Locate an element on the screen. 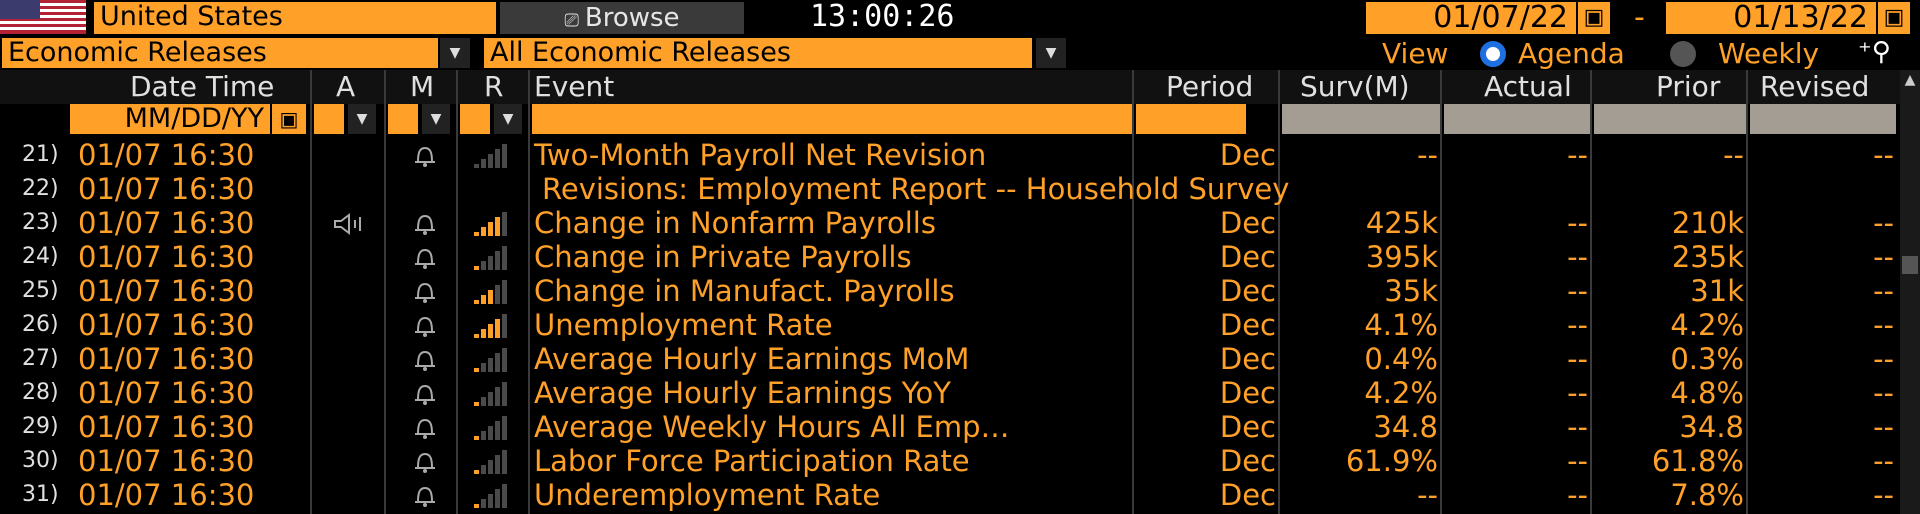 Image resolution: width=1920 pixels, height=514 pixels. browse-button: ⎚ Browse is located at coordinates (622, 18).